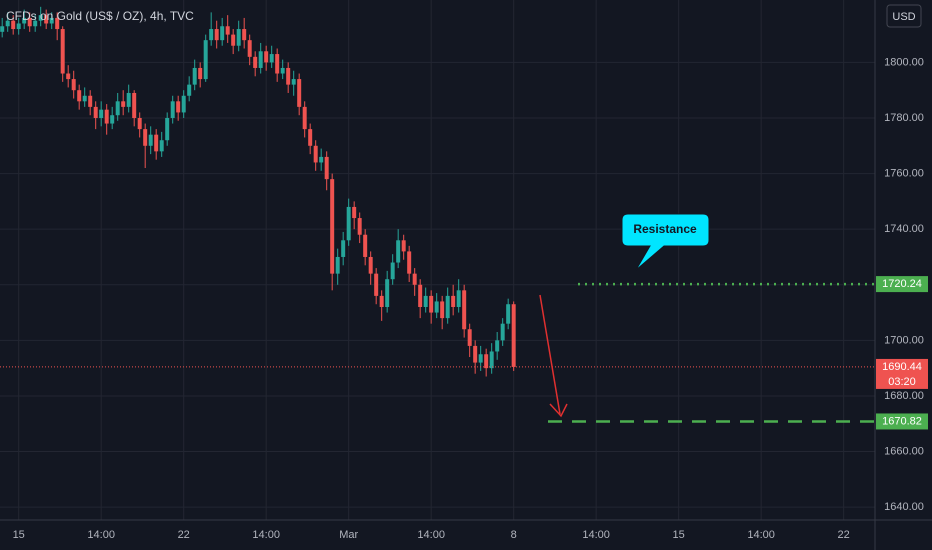  Describe the element at coordinates (904, 340) in the screenshot. I see `y-tick-label: 1700.00` at that location.